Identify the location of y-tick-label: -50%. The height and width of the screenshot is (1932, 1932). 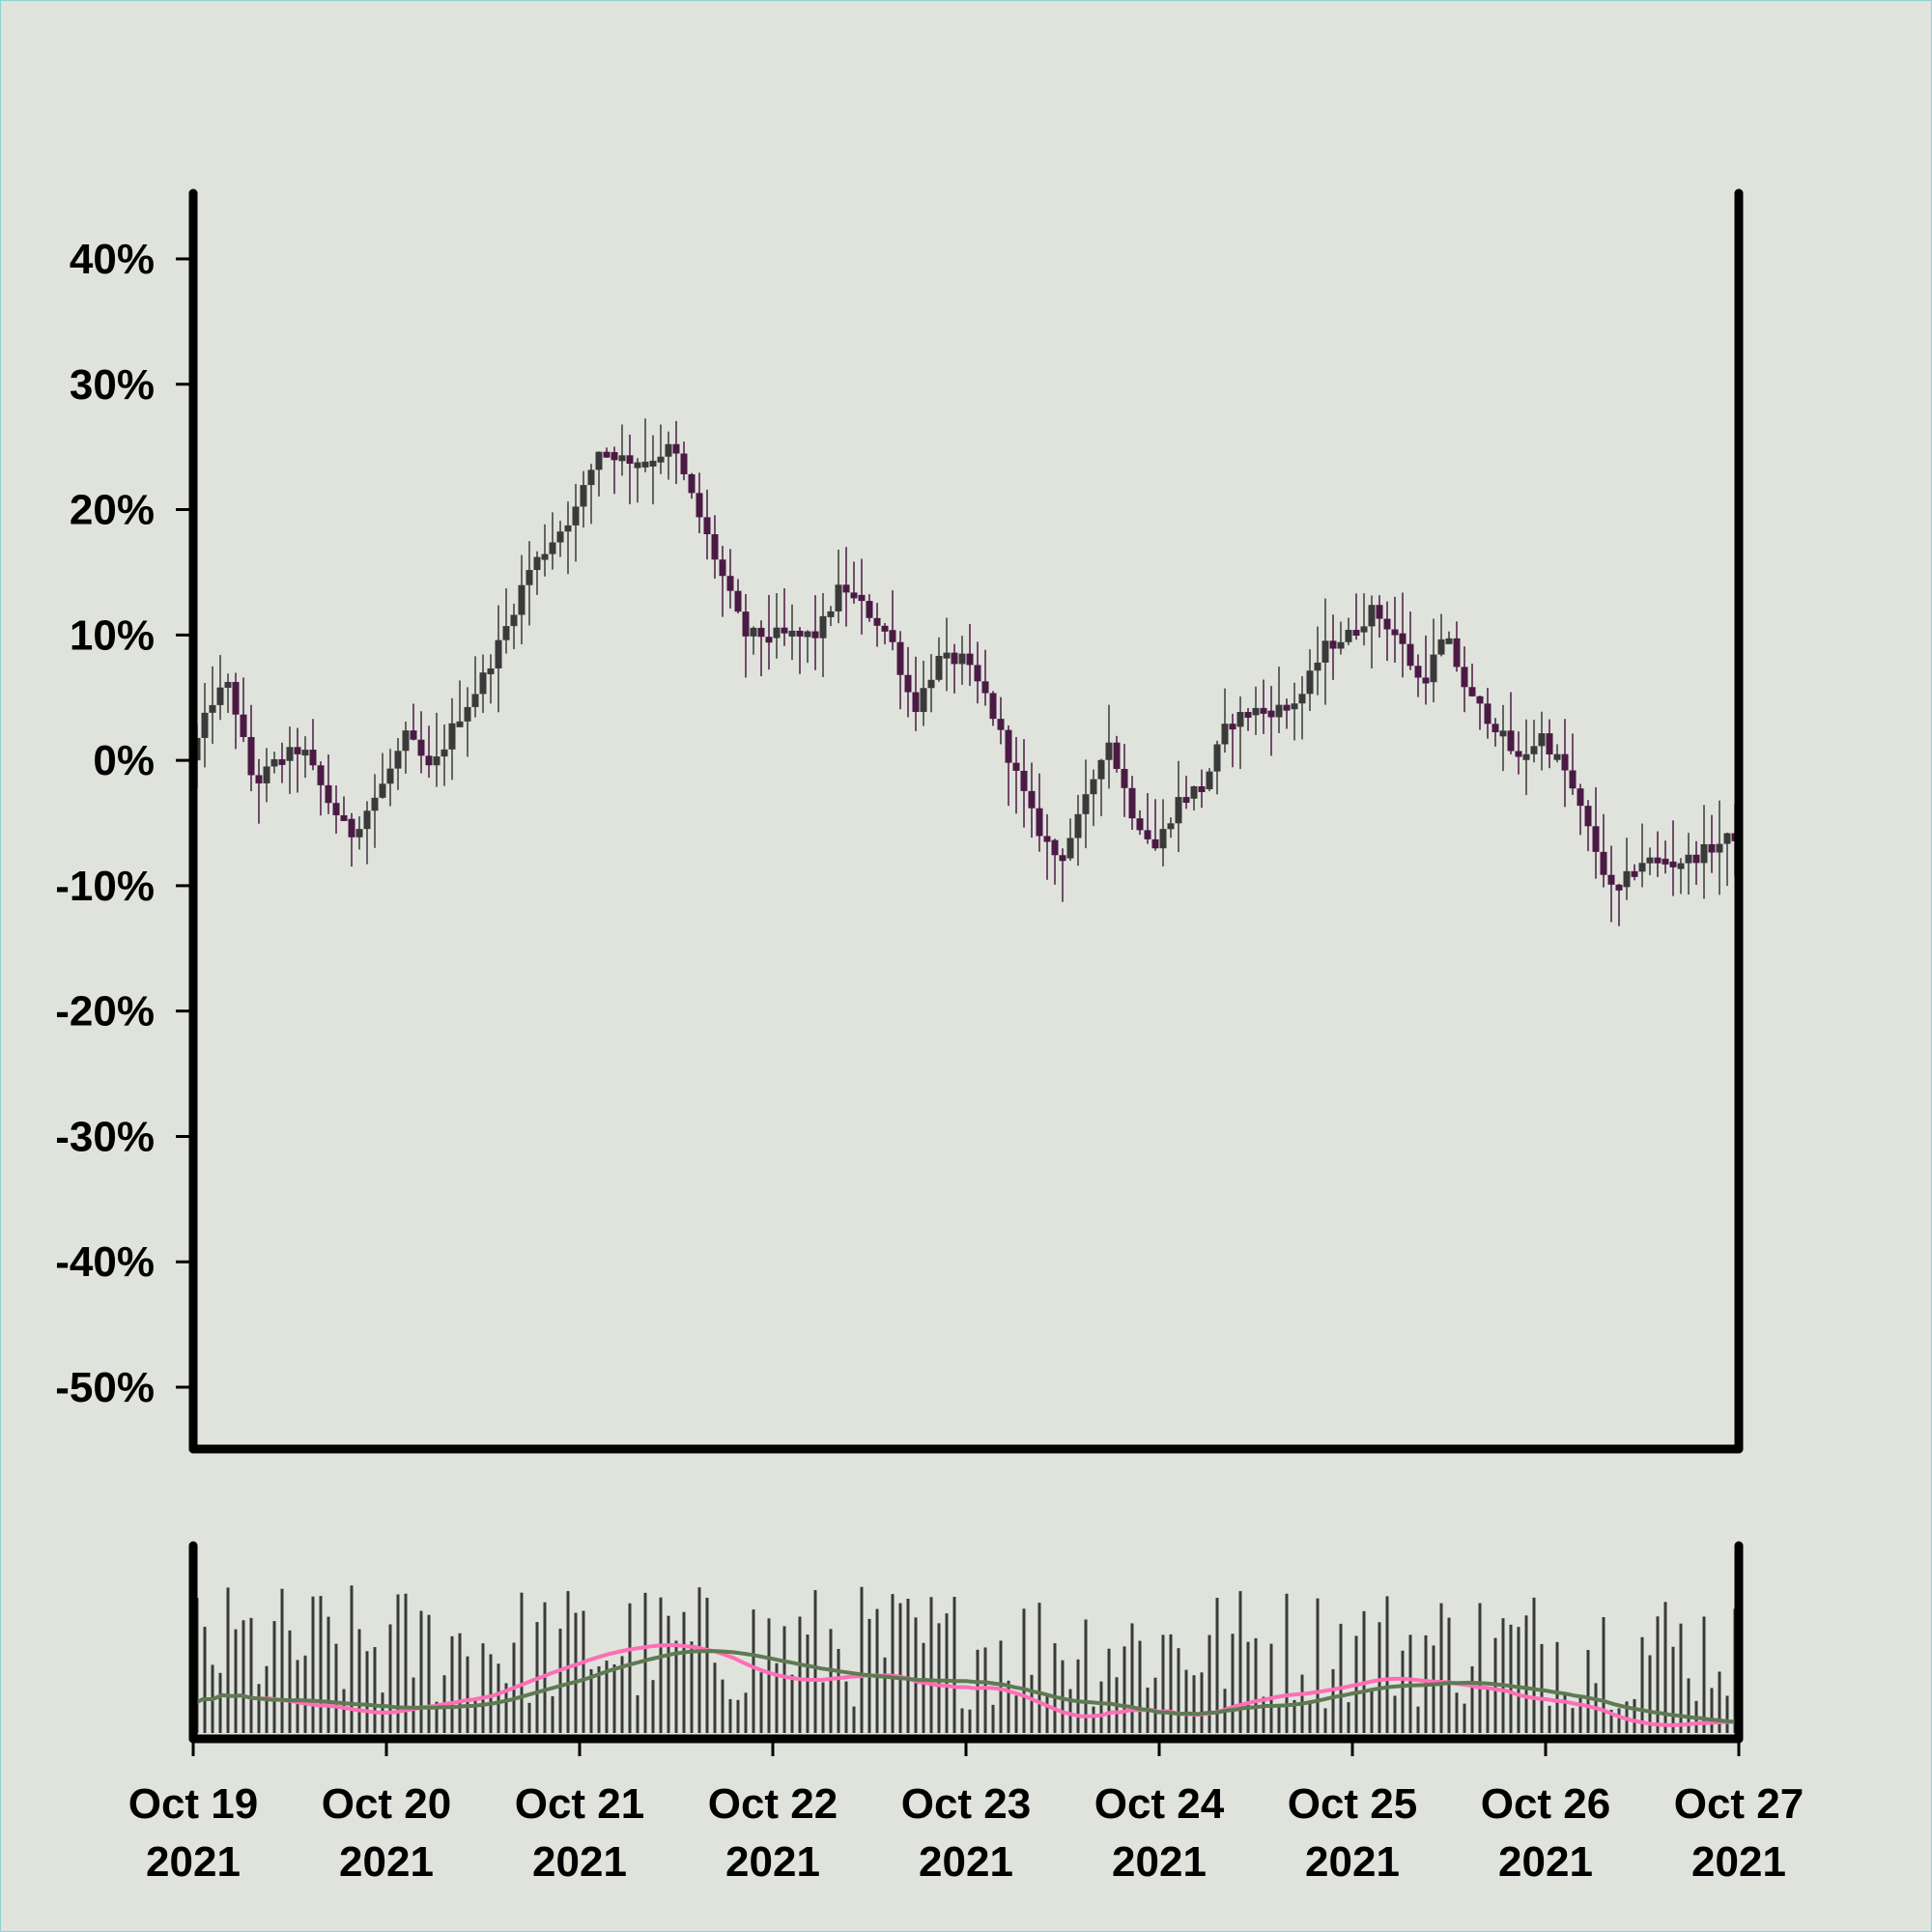
(105, 1387).